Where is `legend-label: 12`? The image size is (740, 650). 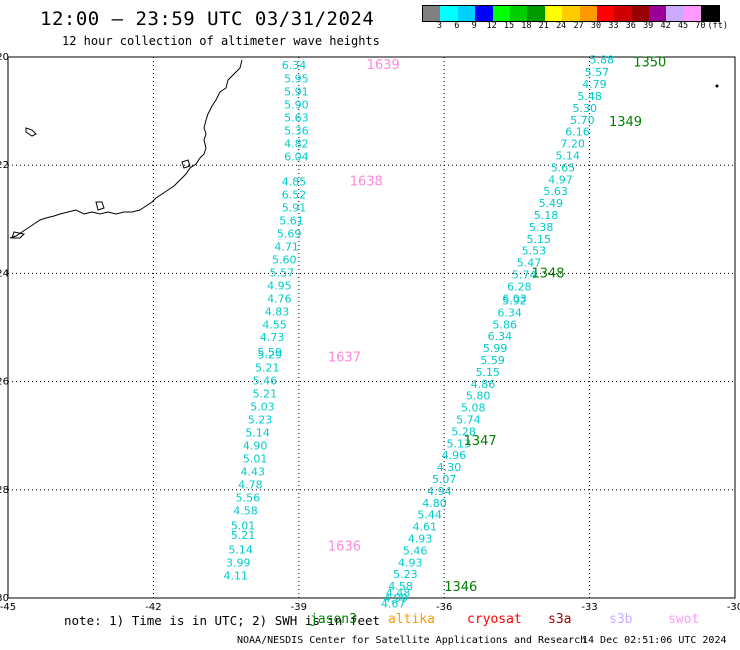
legend-label: 12 is located at coordinates (491, 26).